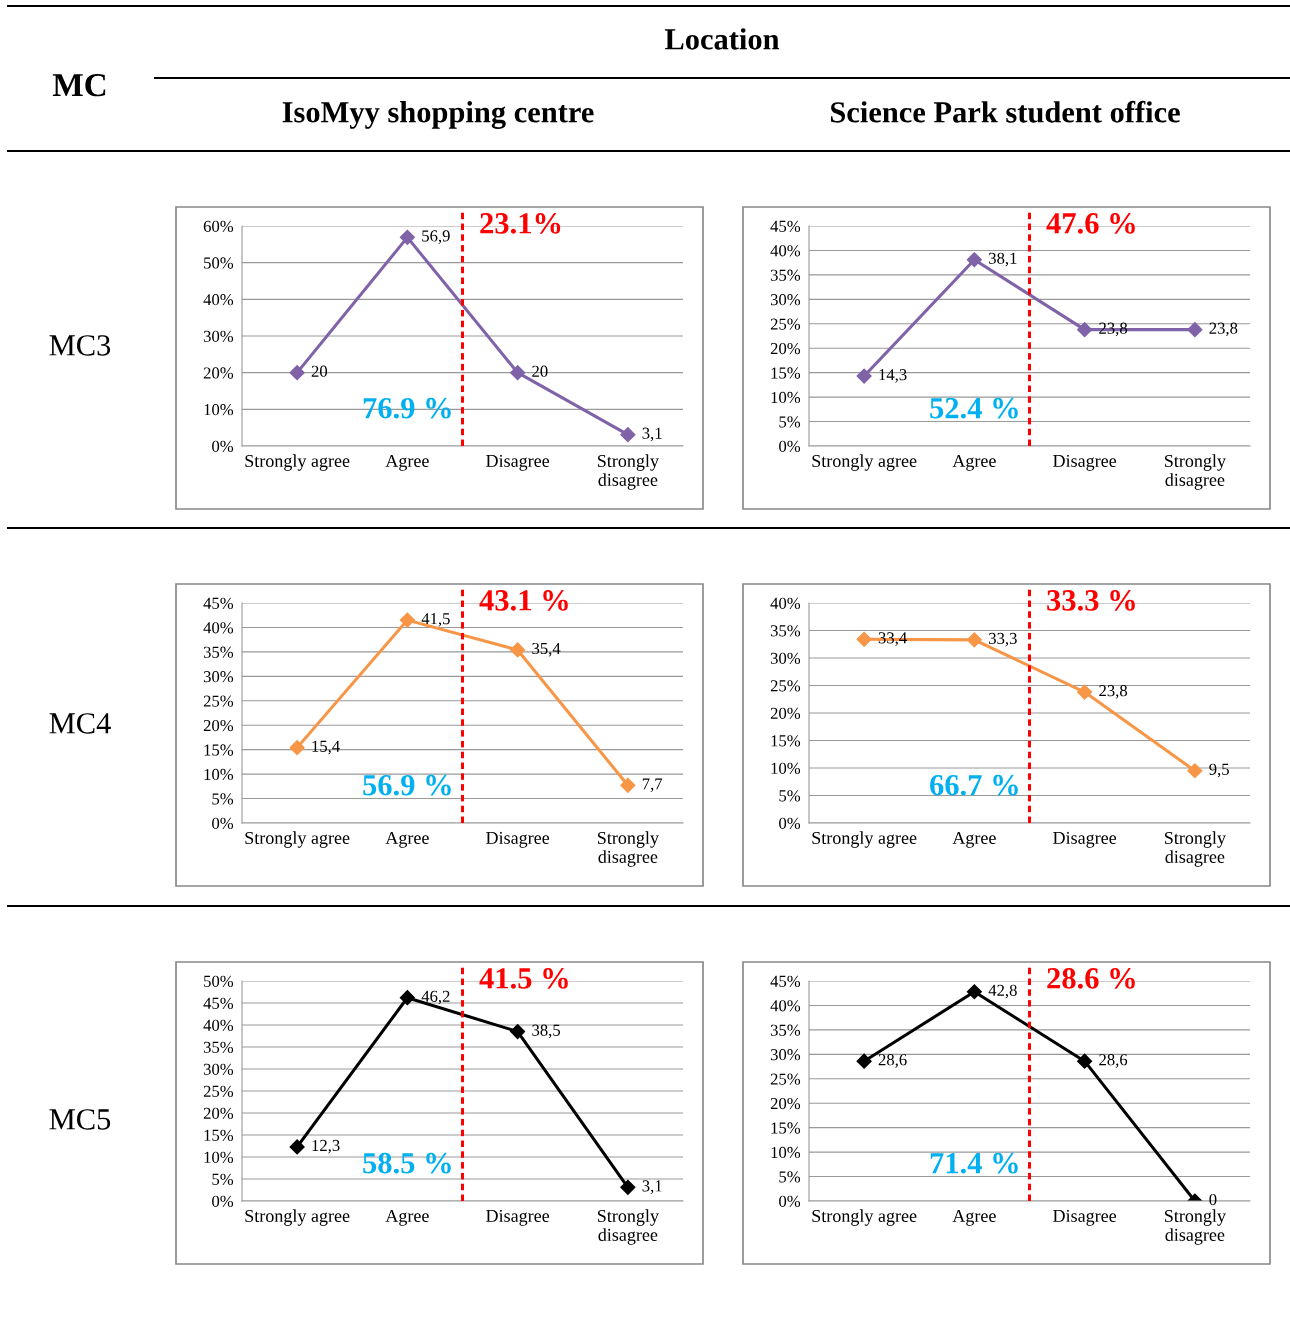 This screenshot has height=1318, width=1290. What do you see at coordinates (407, 1163) in the screenshot?
I see `annotation: 58.5 %` at bounding box center [407, 1163].